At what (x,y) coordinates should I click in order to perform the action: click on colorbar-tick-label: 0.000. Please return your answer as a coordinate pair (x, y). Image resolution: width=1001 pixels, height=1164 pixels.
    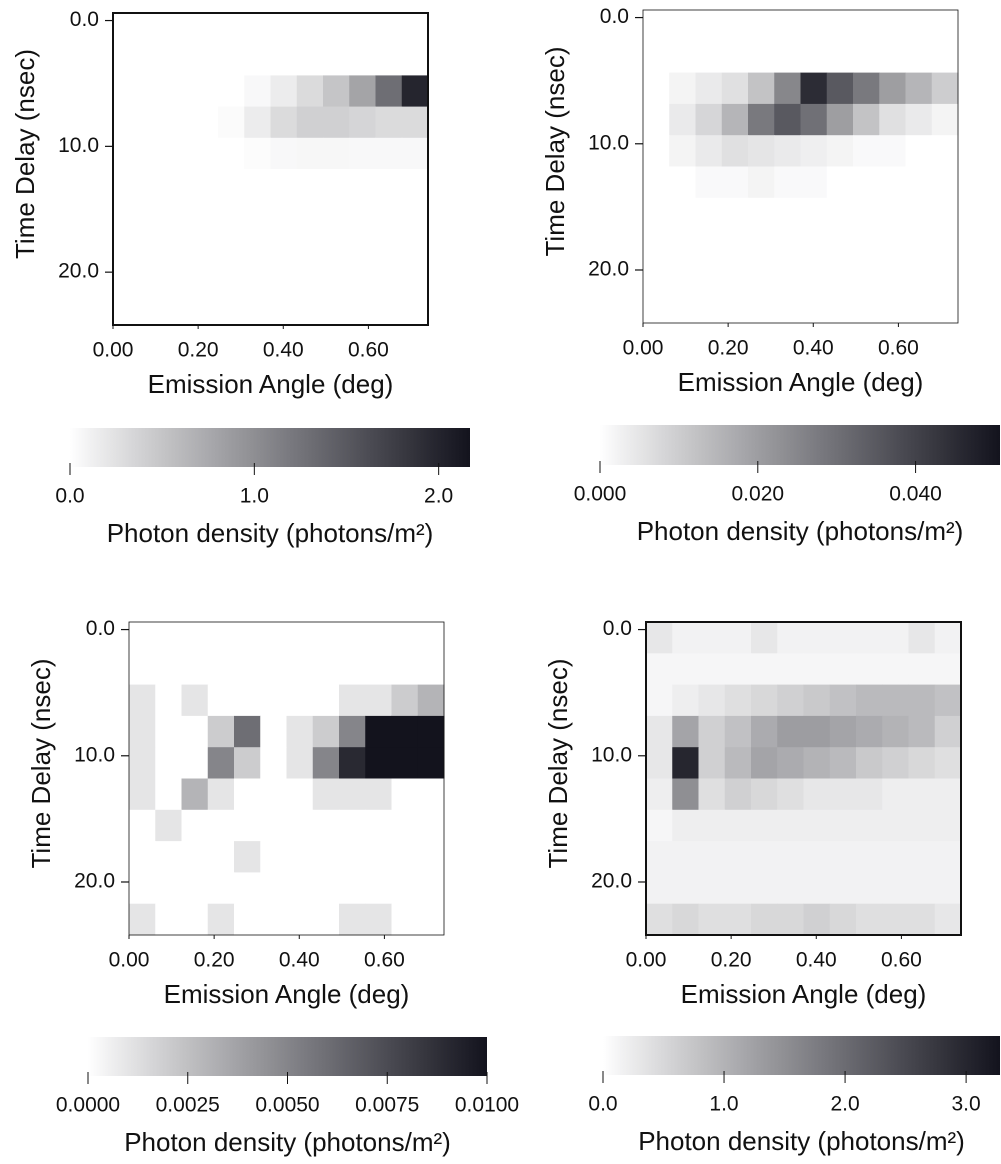
    Looking at the image, I should click on (600, 494).